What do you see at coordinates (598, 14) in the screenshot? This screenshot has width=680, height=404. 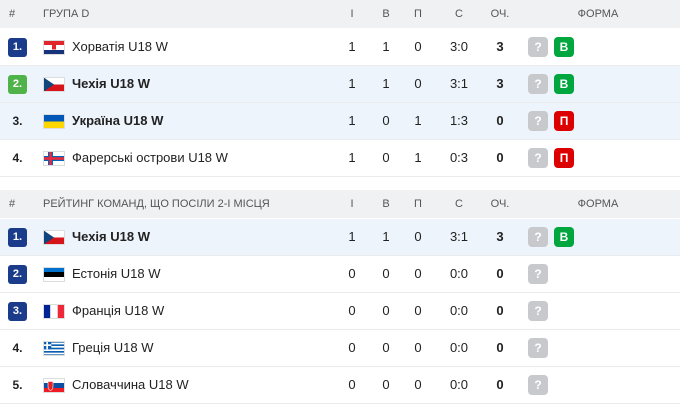 I see `header-form: ФОРМА` at bounding box center [598, 14].